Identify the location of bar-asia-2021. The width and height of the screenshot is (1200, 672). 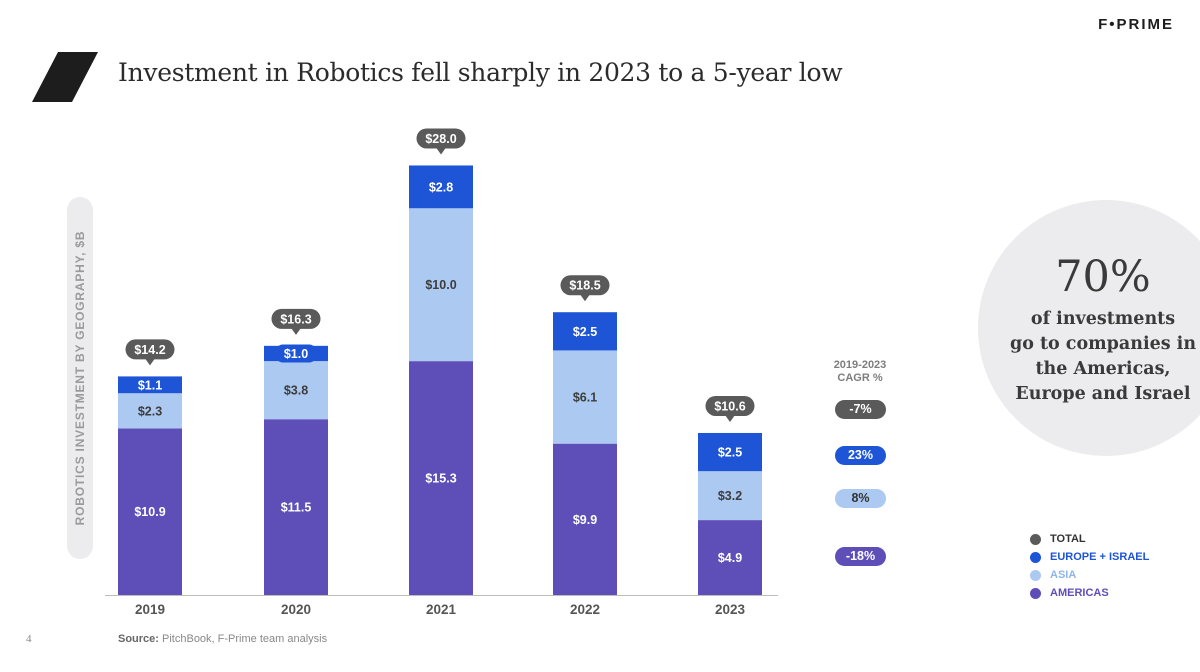
(441, 285).